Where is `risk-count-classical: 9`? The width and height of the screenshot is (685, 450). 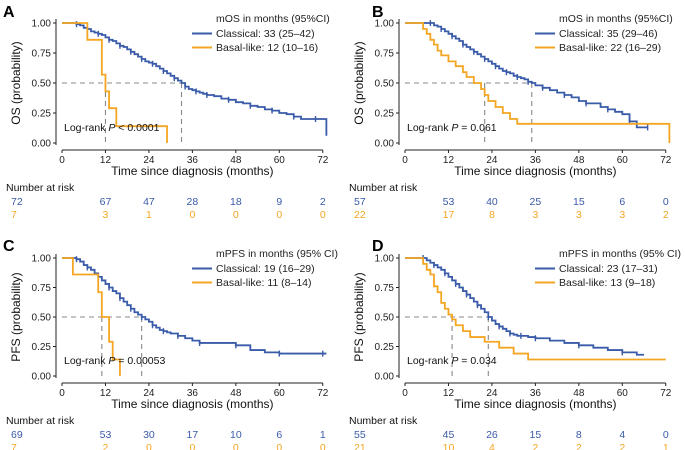
risk-count-classical: 9 is located at coordinates (279, 202).